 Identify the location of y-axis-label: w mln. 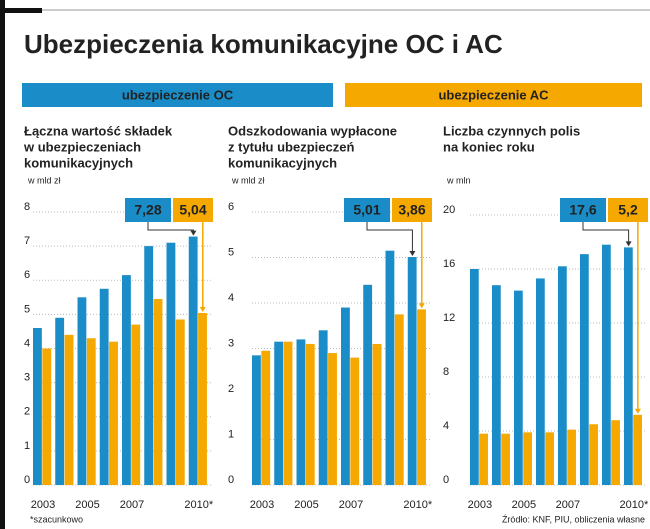
(458, 180).